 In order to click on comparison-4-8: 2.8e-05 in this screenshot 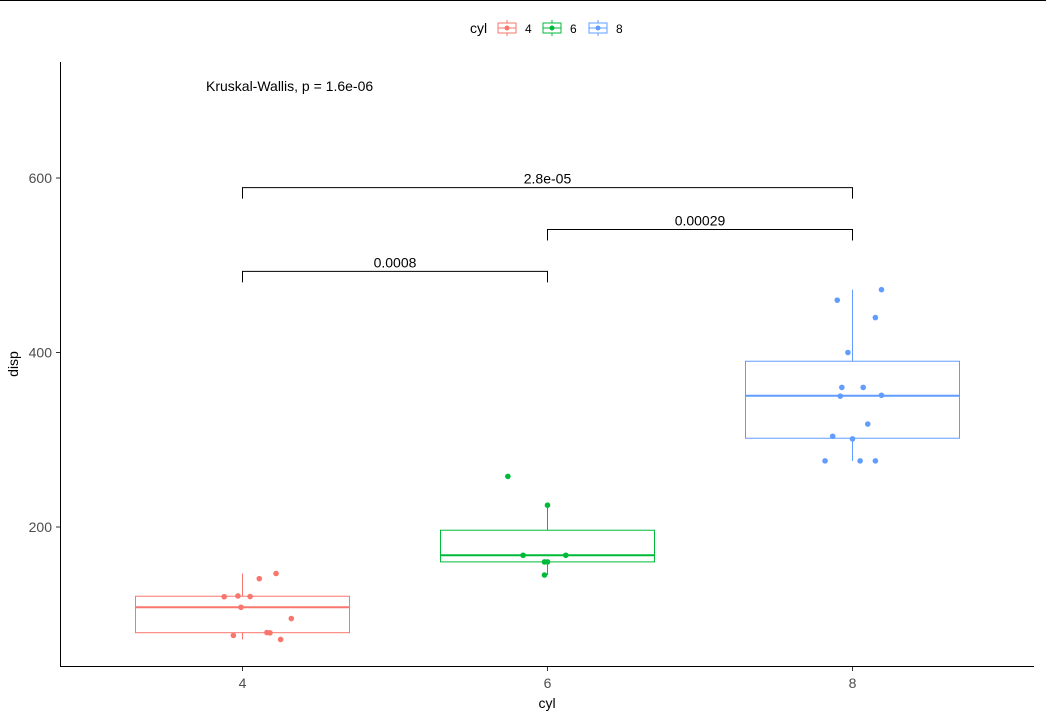, I will do `click(547, 185)`.